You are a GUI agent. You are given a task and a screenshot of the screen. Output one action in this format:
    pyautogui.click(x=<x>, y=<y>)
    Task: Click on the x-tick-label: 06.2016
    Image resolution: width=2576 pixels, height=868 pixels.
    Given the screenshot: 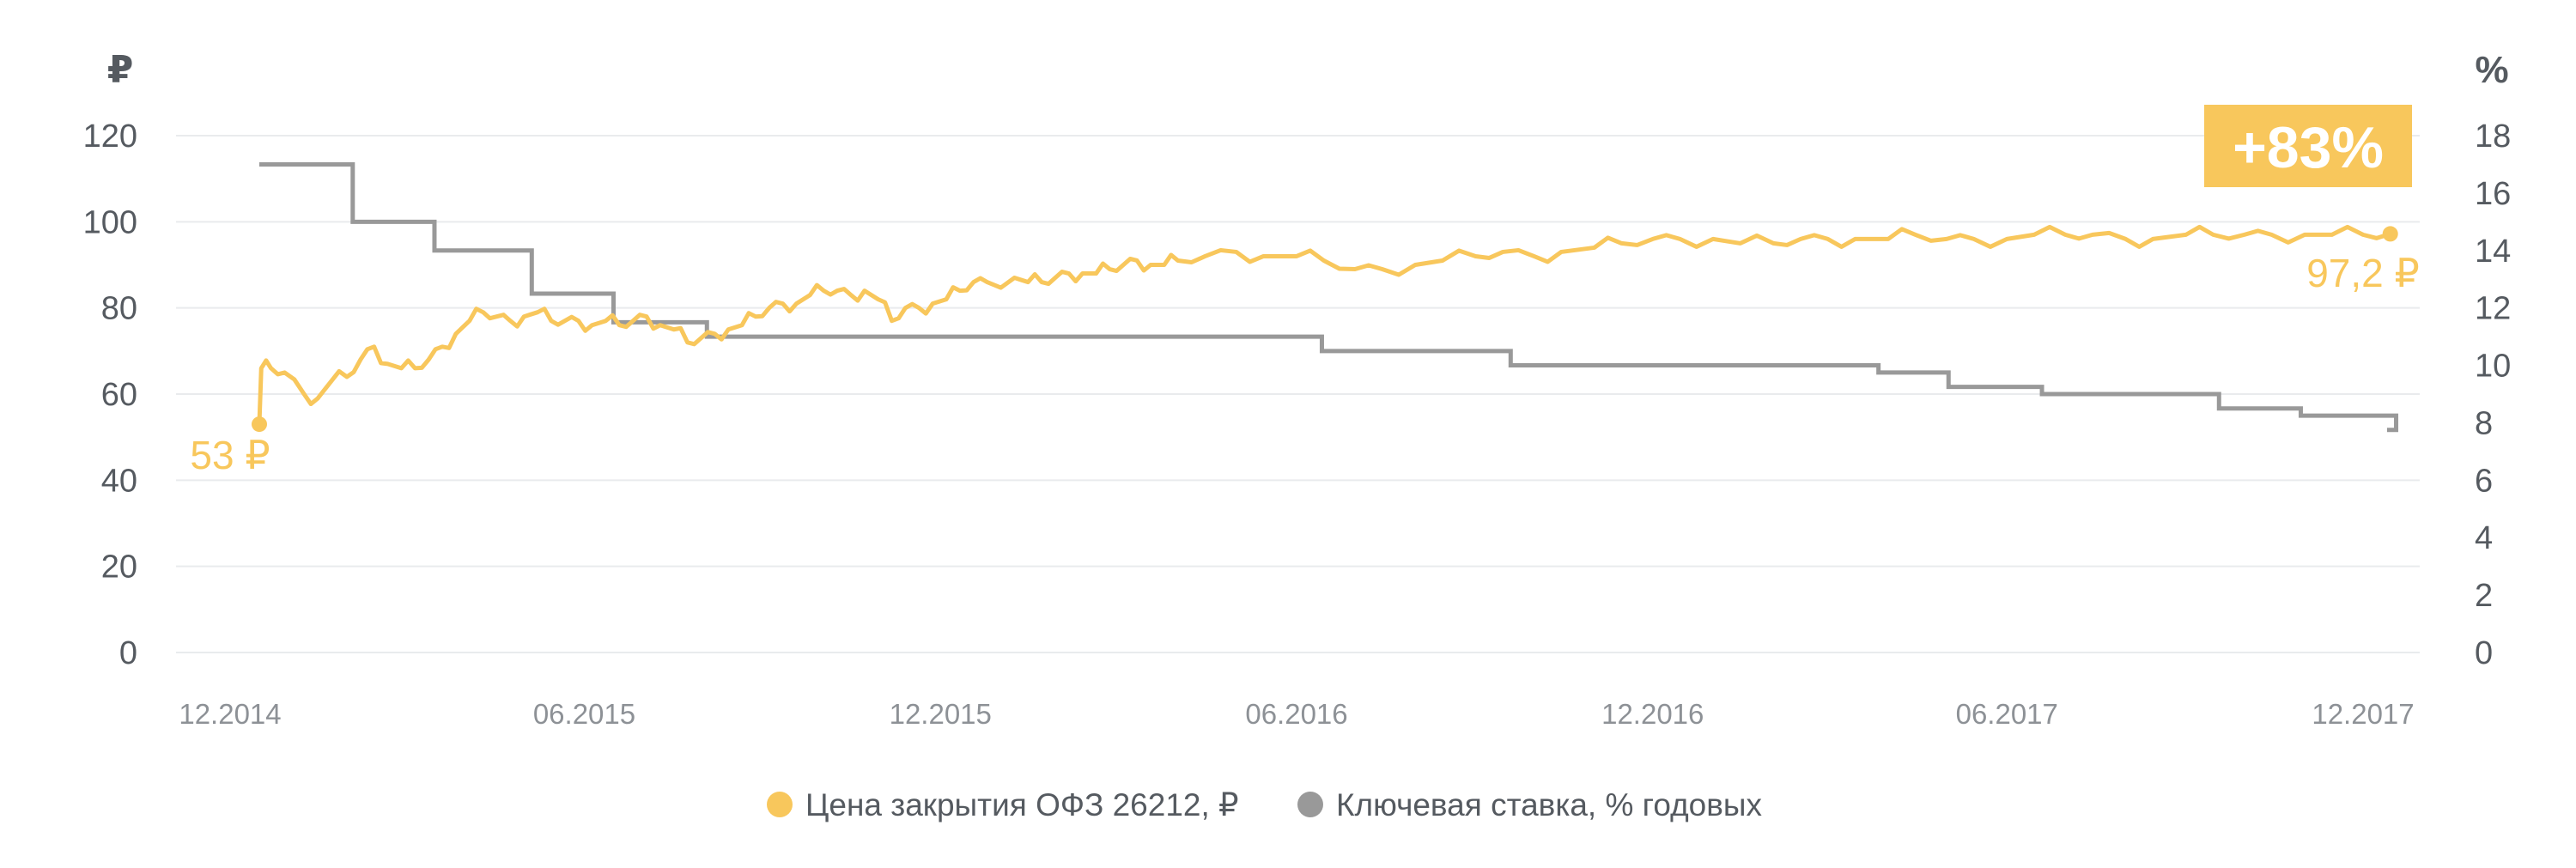 What is the action you would take?
    pyautogui.click(x=1296, y=714)
    